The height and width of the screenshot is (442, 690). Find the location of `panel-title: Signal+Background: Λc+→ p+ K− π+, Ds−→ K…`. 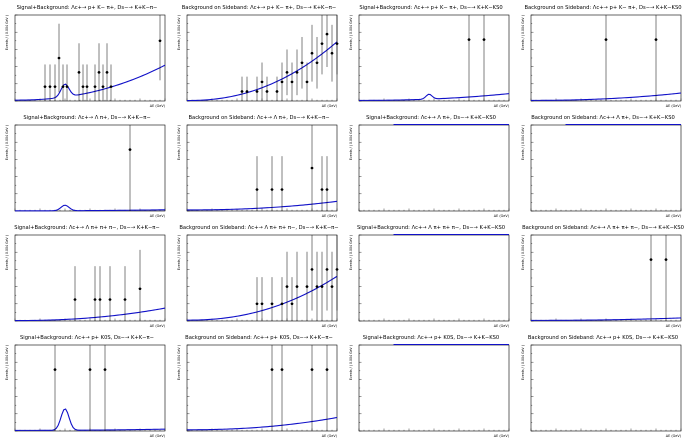

panel-title: Signal+Background: Λc+→ p+ K− π+, Ds−→ K… is located at coordinates (87, 8).